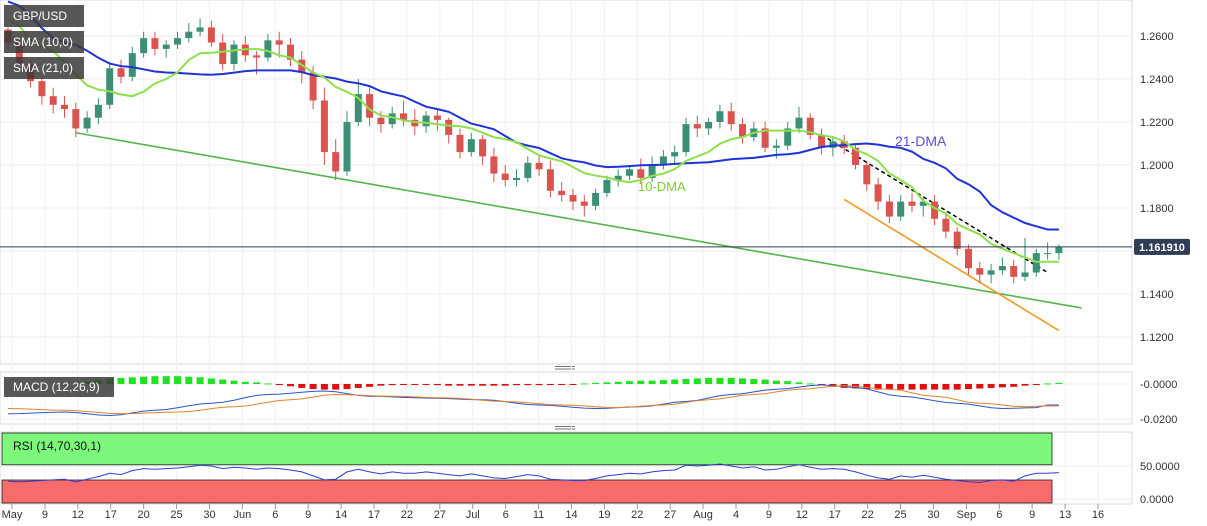 The height and width of the screenshot is (526, 1207). Describe the element at coordinates (1158, 420) in the screenshot. I see `macd-tick-label: -0.0200` at that location.